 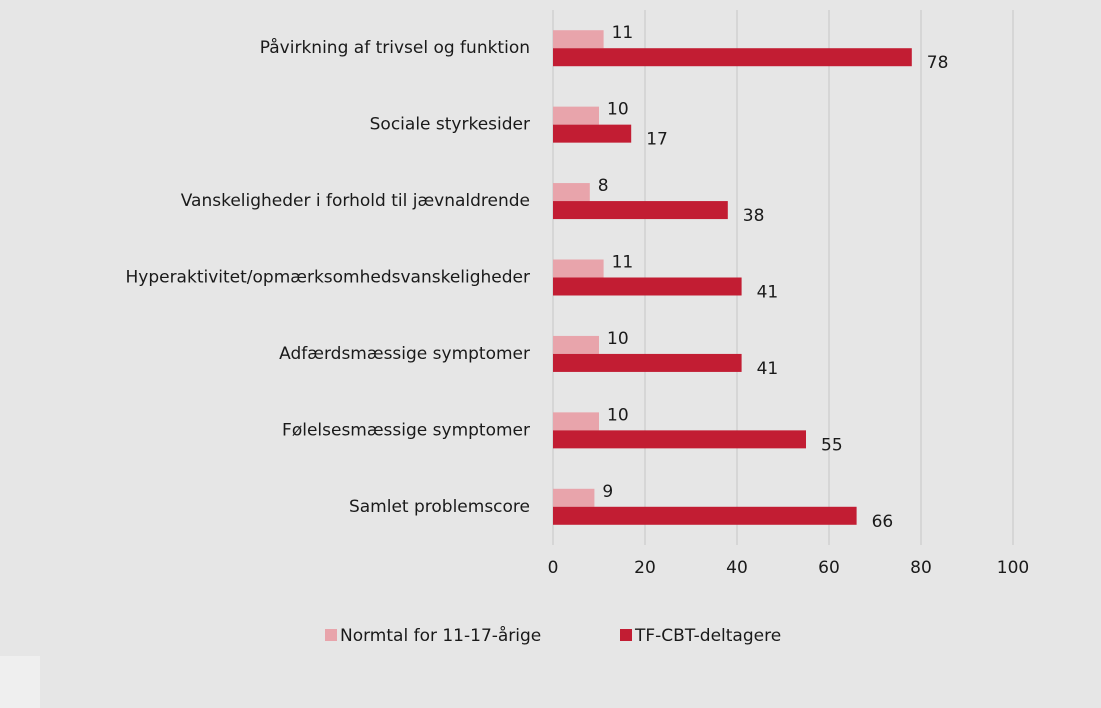 What do you see at coordinates (406, 430) in the screenshot?
I see `y-tick-label: Følelsesmæssige symptomer` at bounding box center [406, 430].